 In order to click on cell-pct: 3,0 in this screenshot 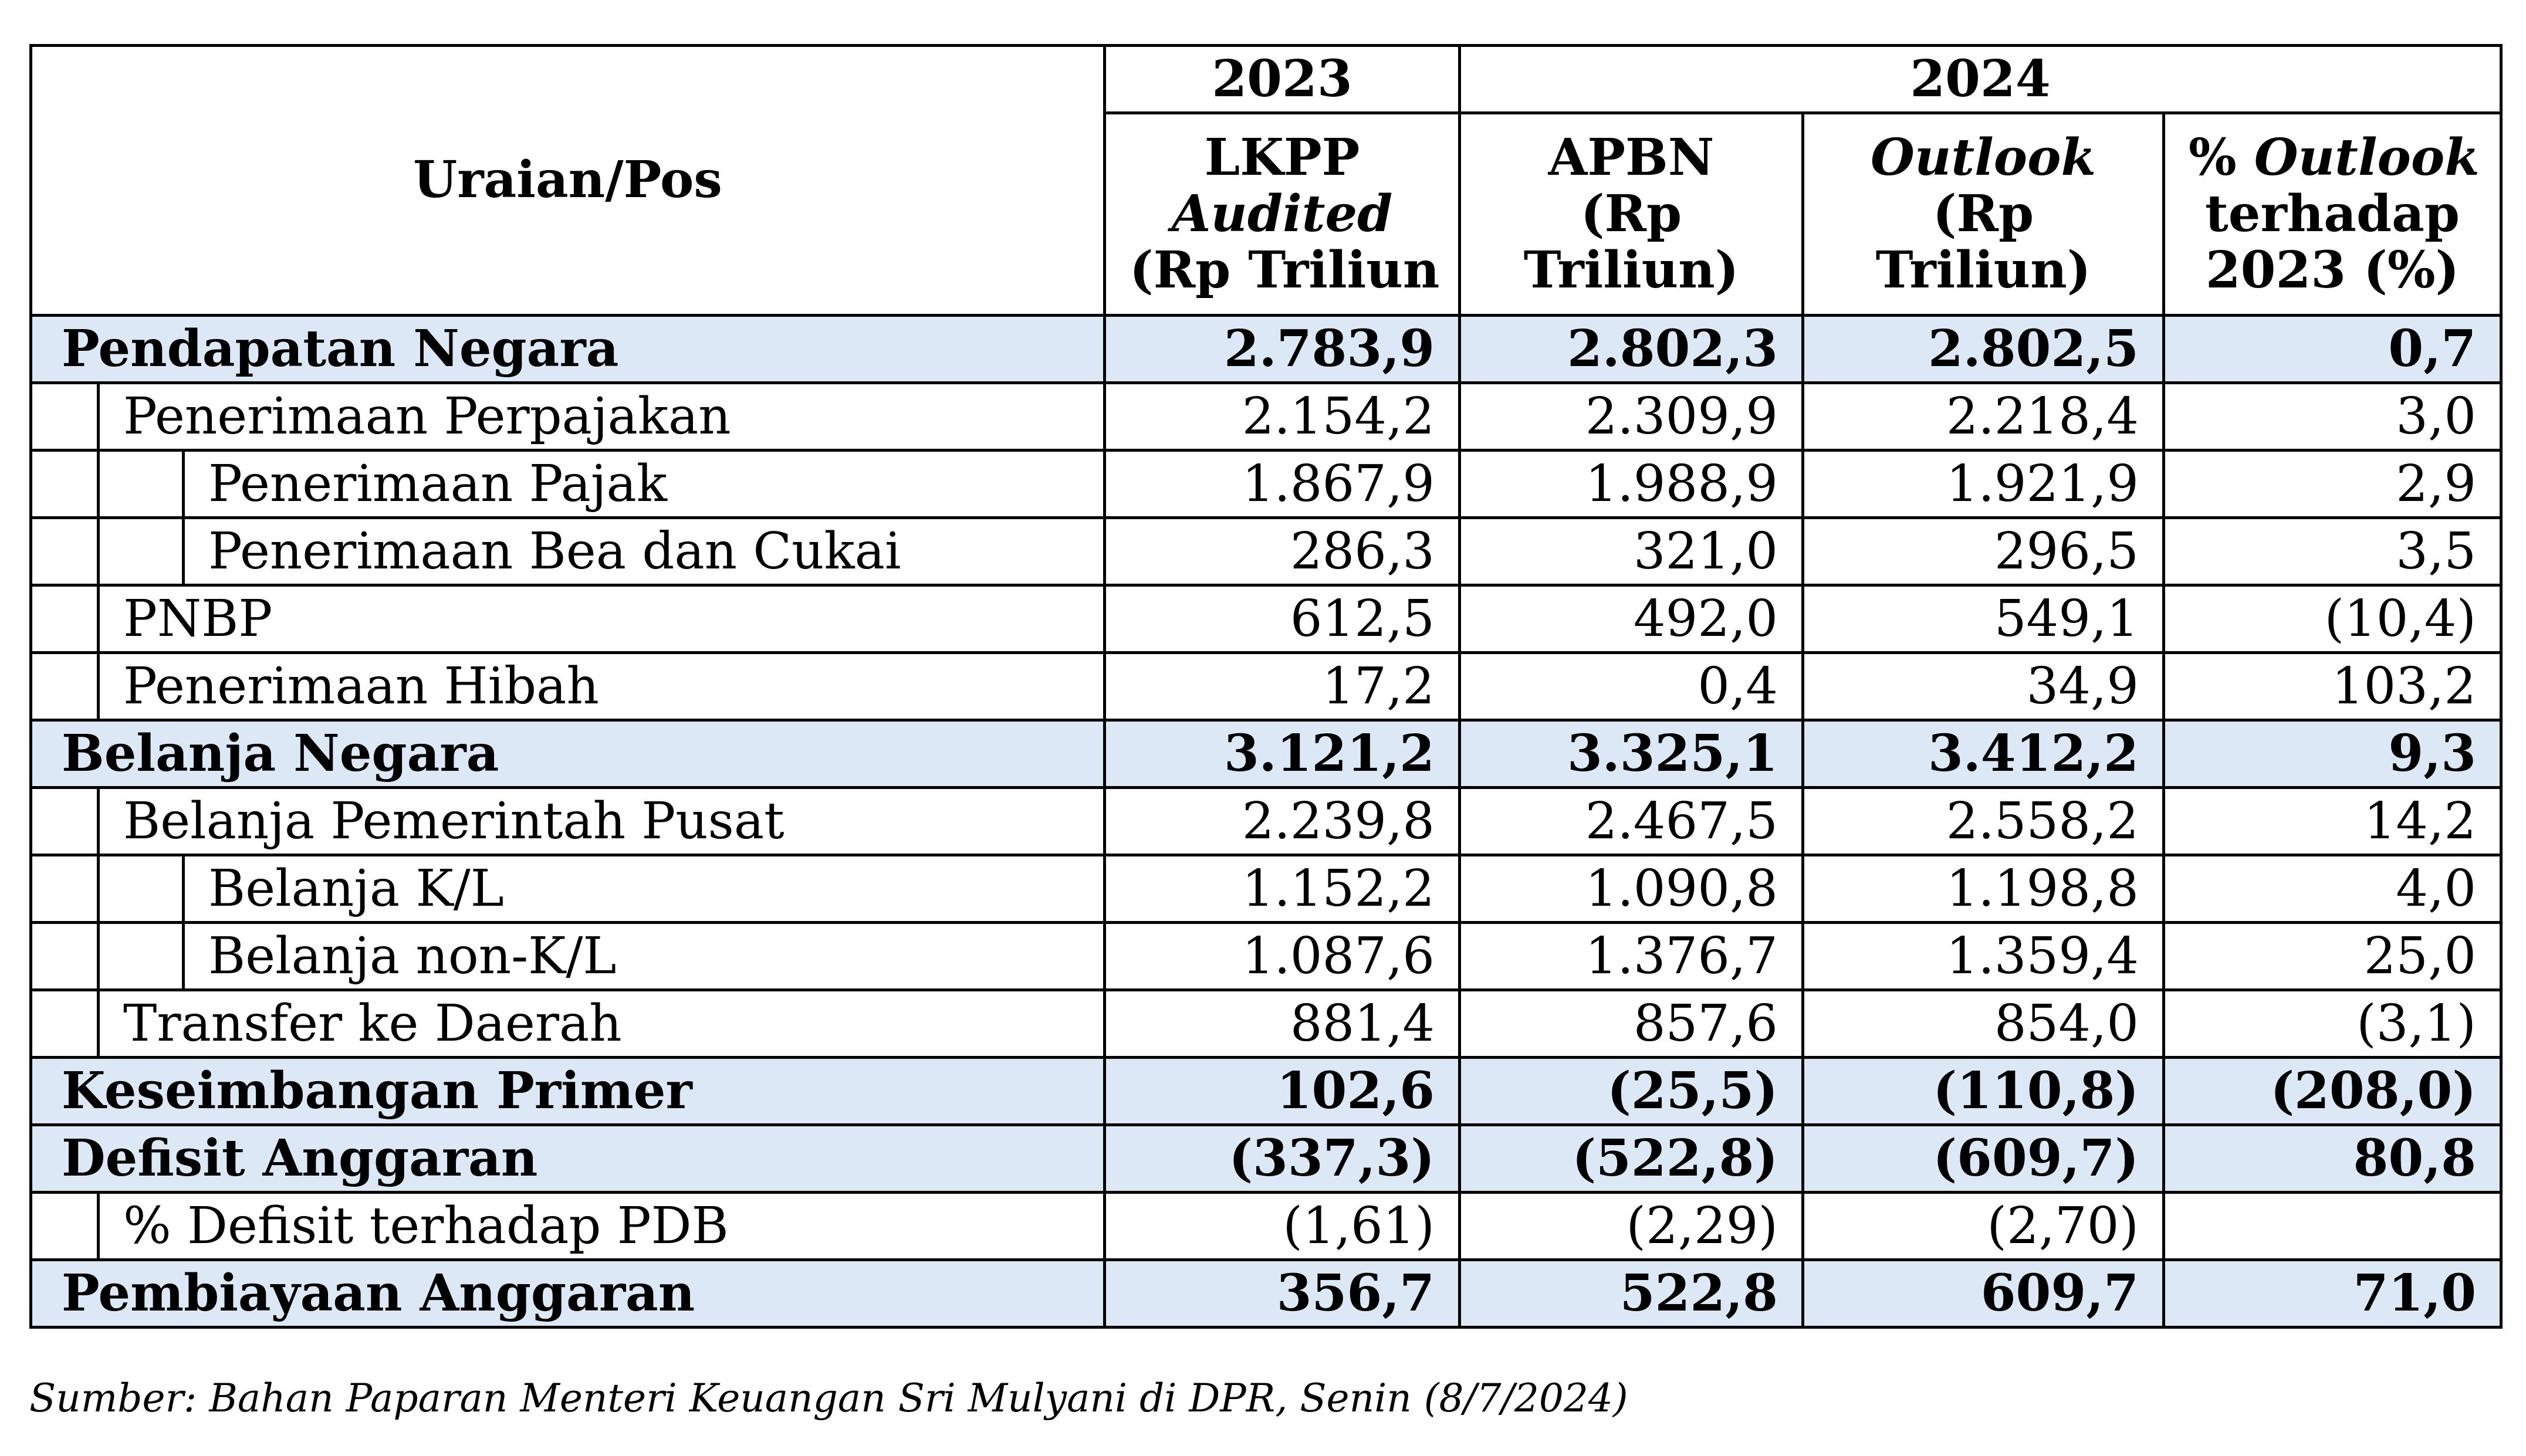, I will do `click(2332, 416)`.